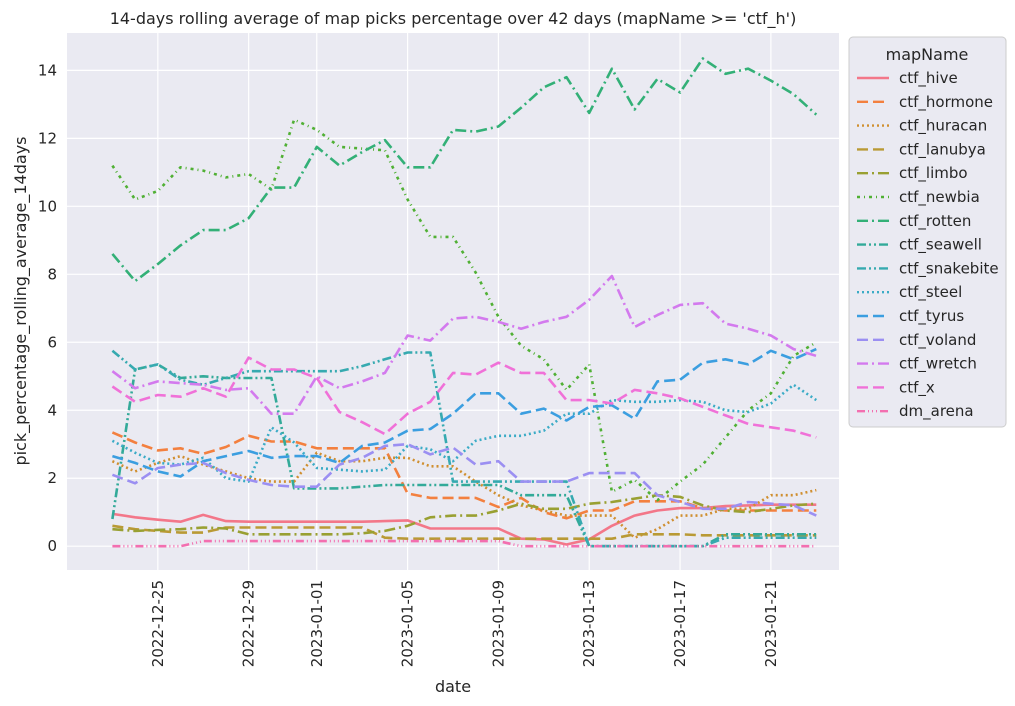 The height and width of the screenshot is (706, 1015). I want to click on x-tick-label: 2023-01-01, so click(317, 623).